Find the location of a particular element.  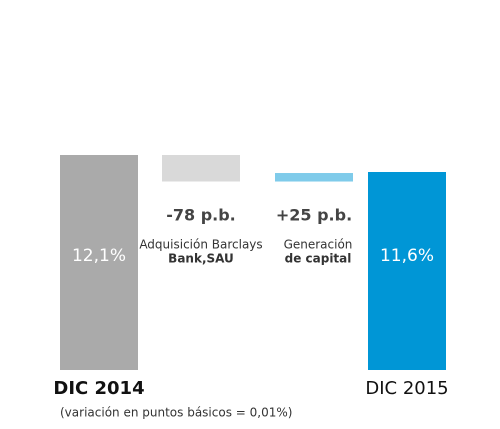

category-label: Bank,SAU is located at coordinates (201, 259).